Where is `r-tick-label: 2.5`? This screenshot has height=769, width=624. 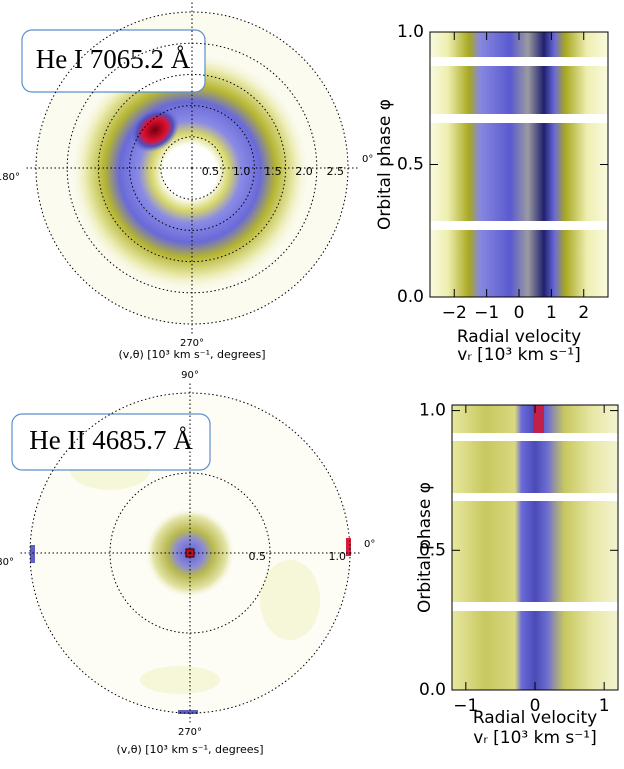
r-tick-label: 2.5 is located at coordinates (336, 171).